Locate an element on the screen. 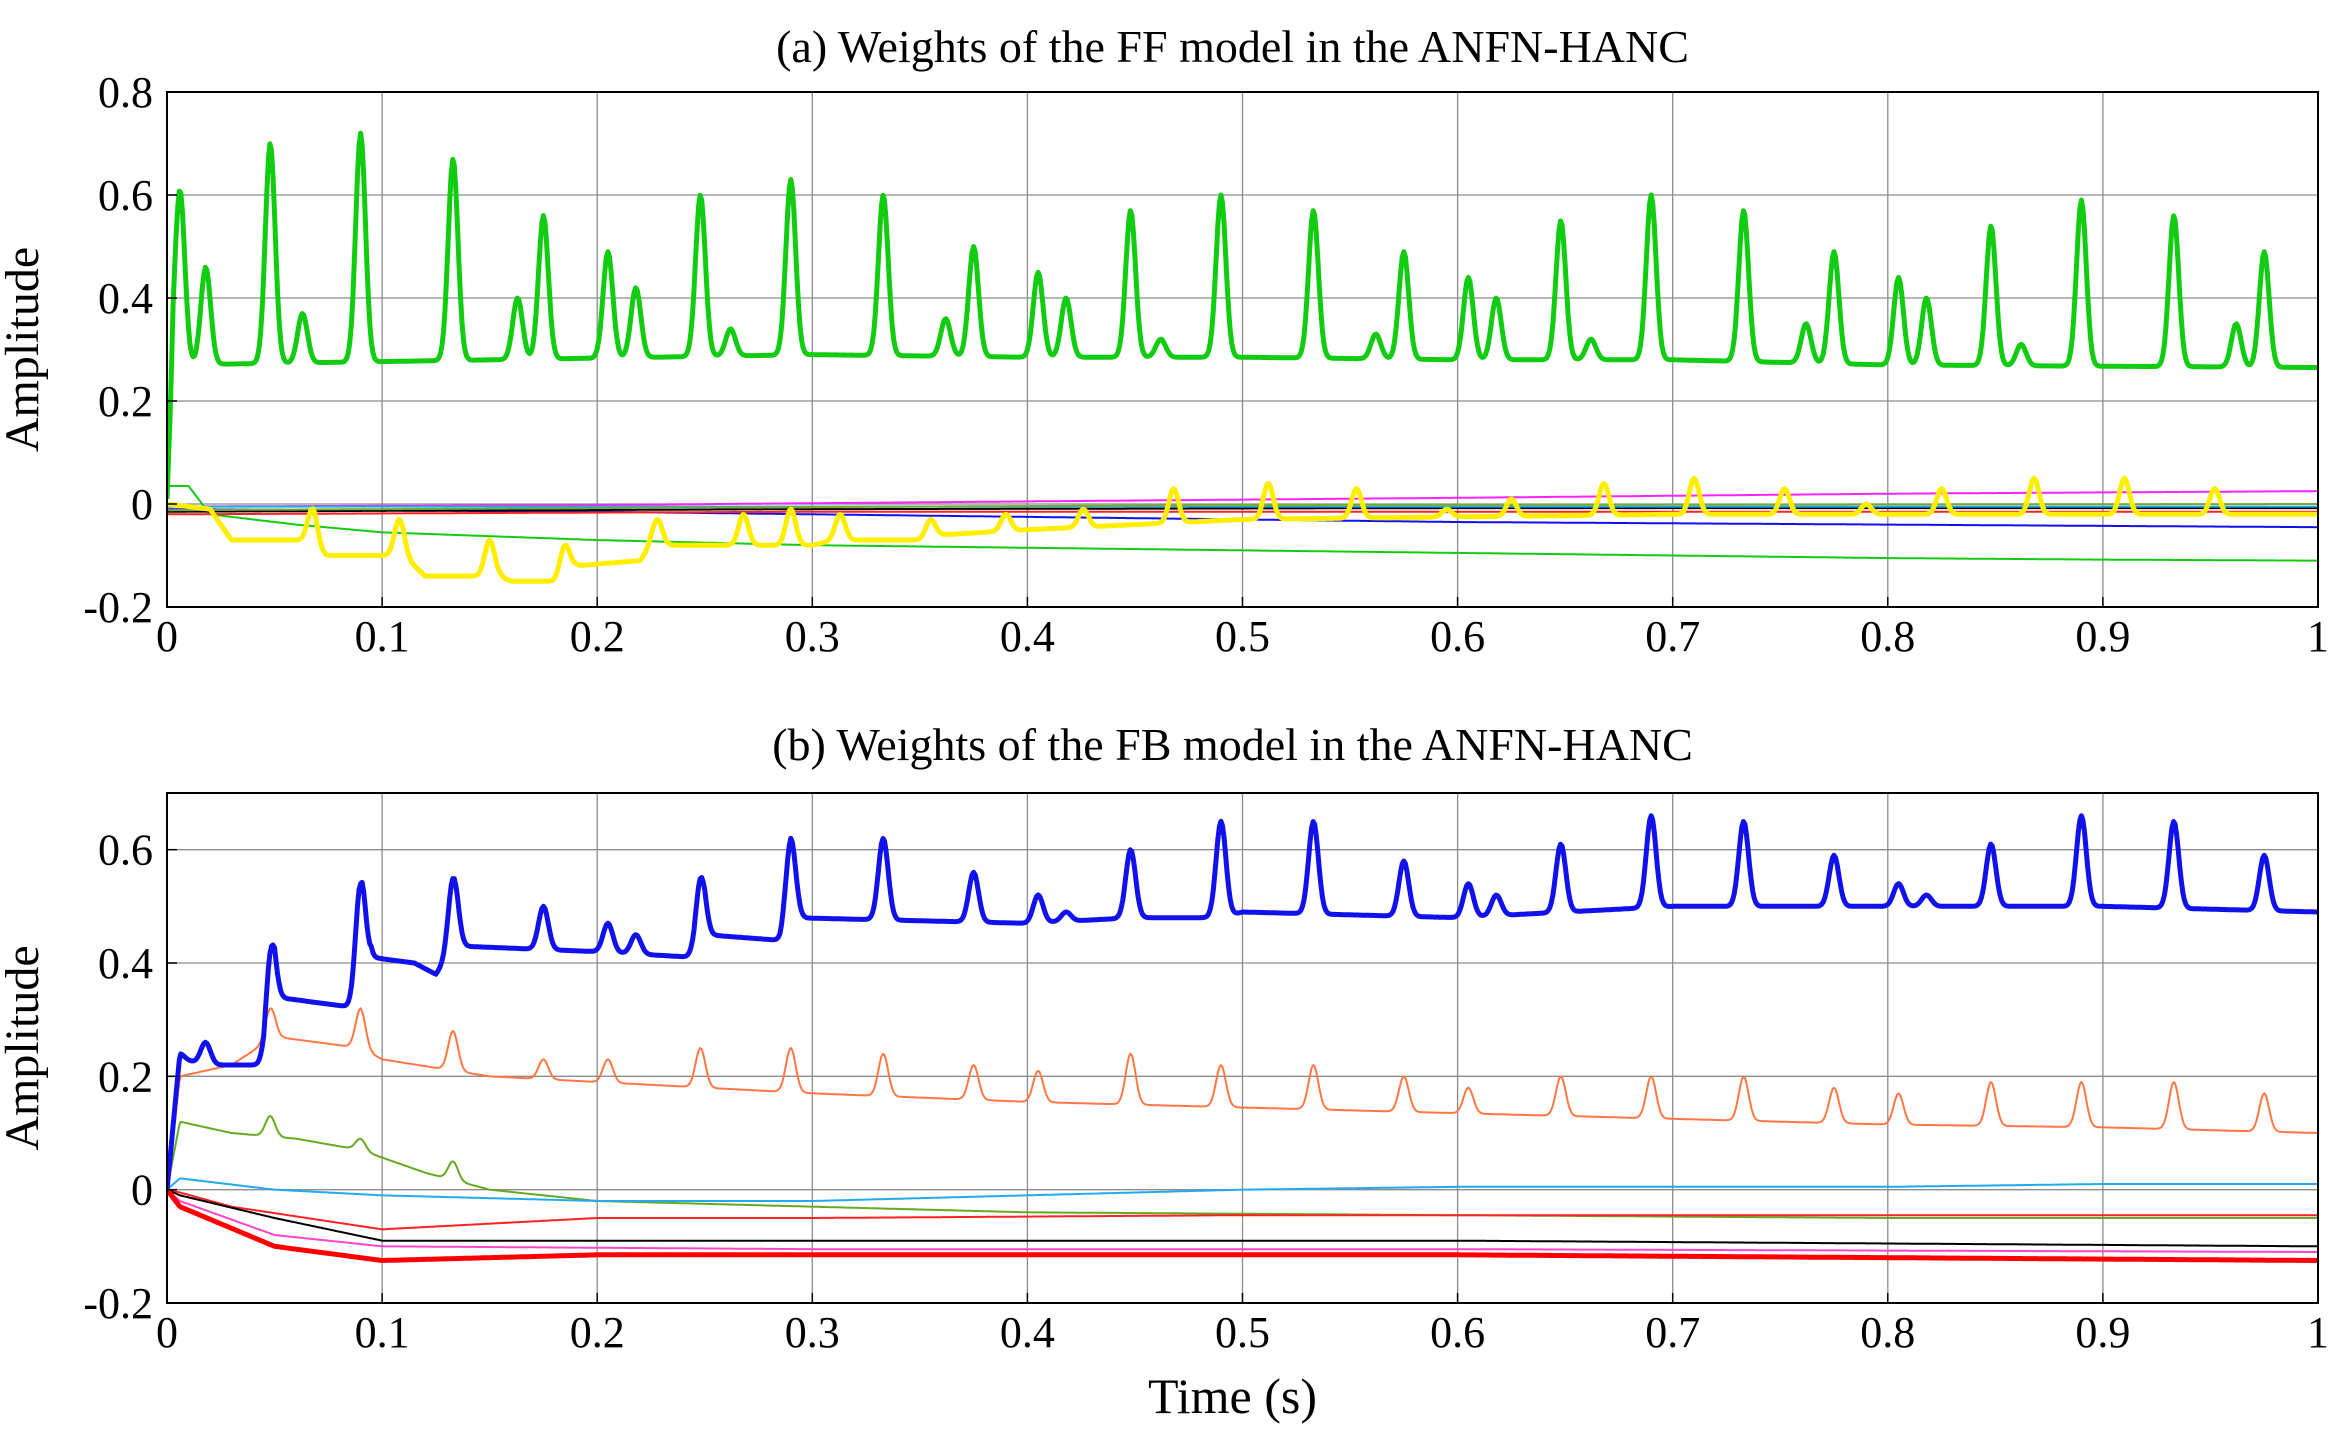  series-line-v2 is located at coordinates (1242, 1098).